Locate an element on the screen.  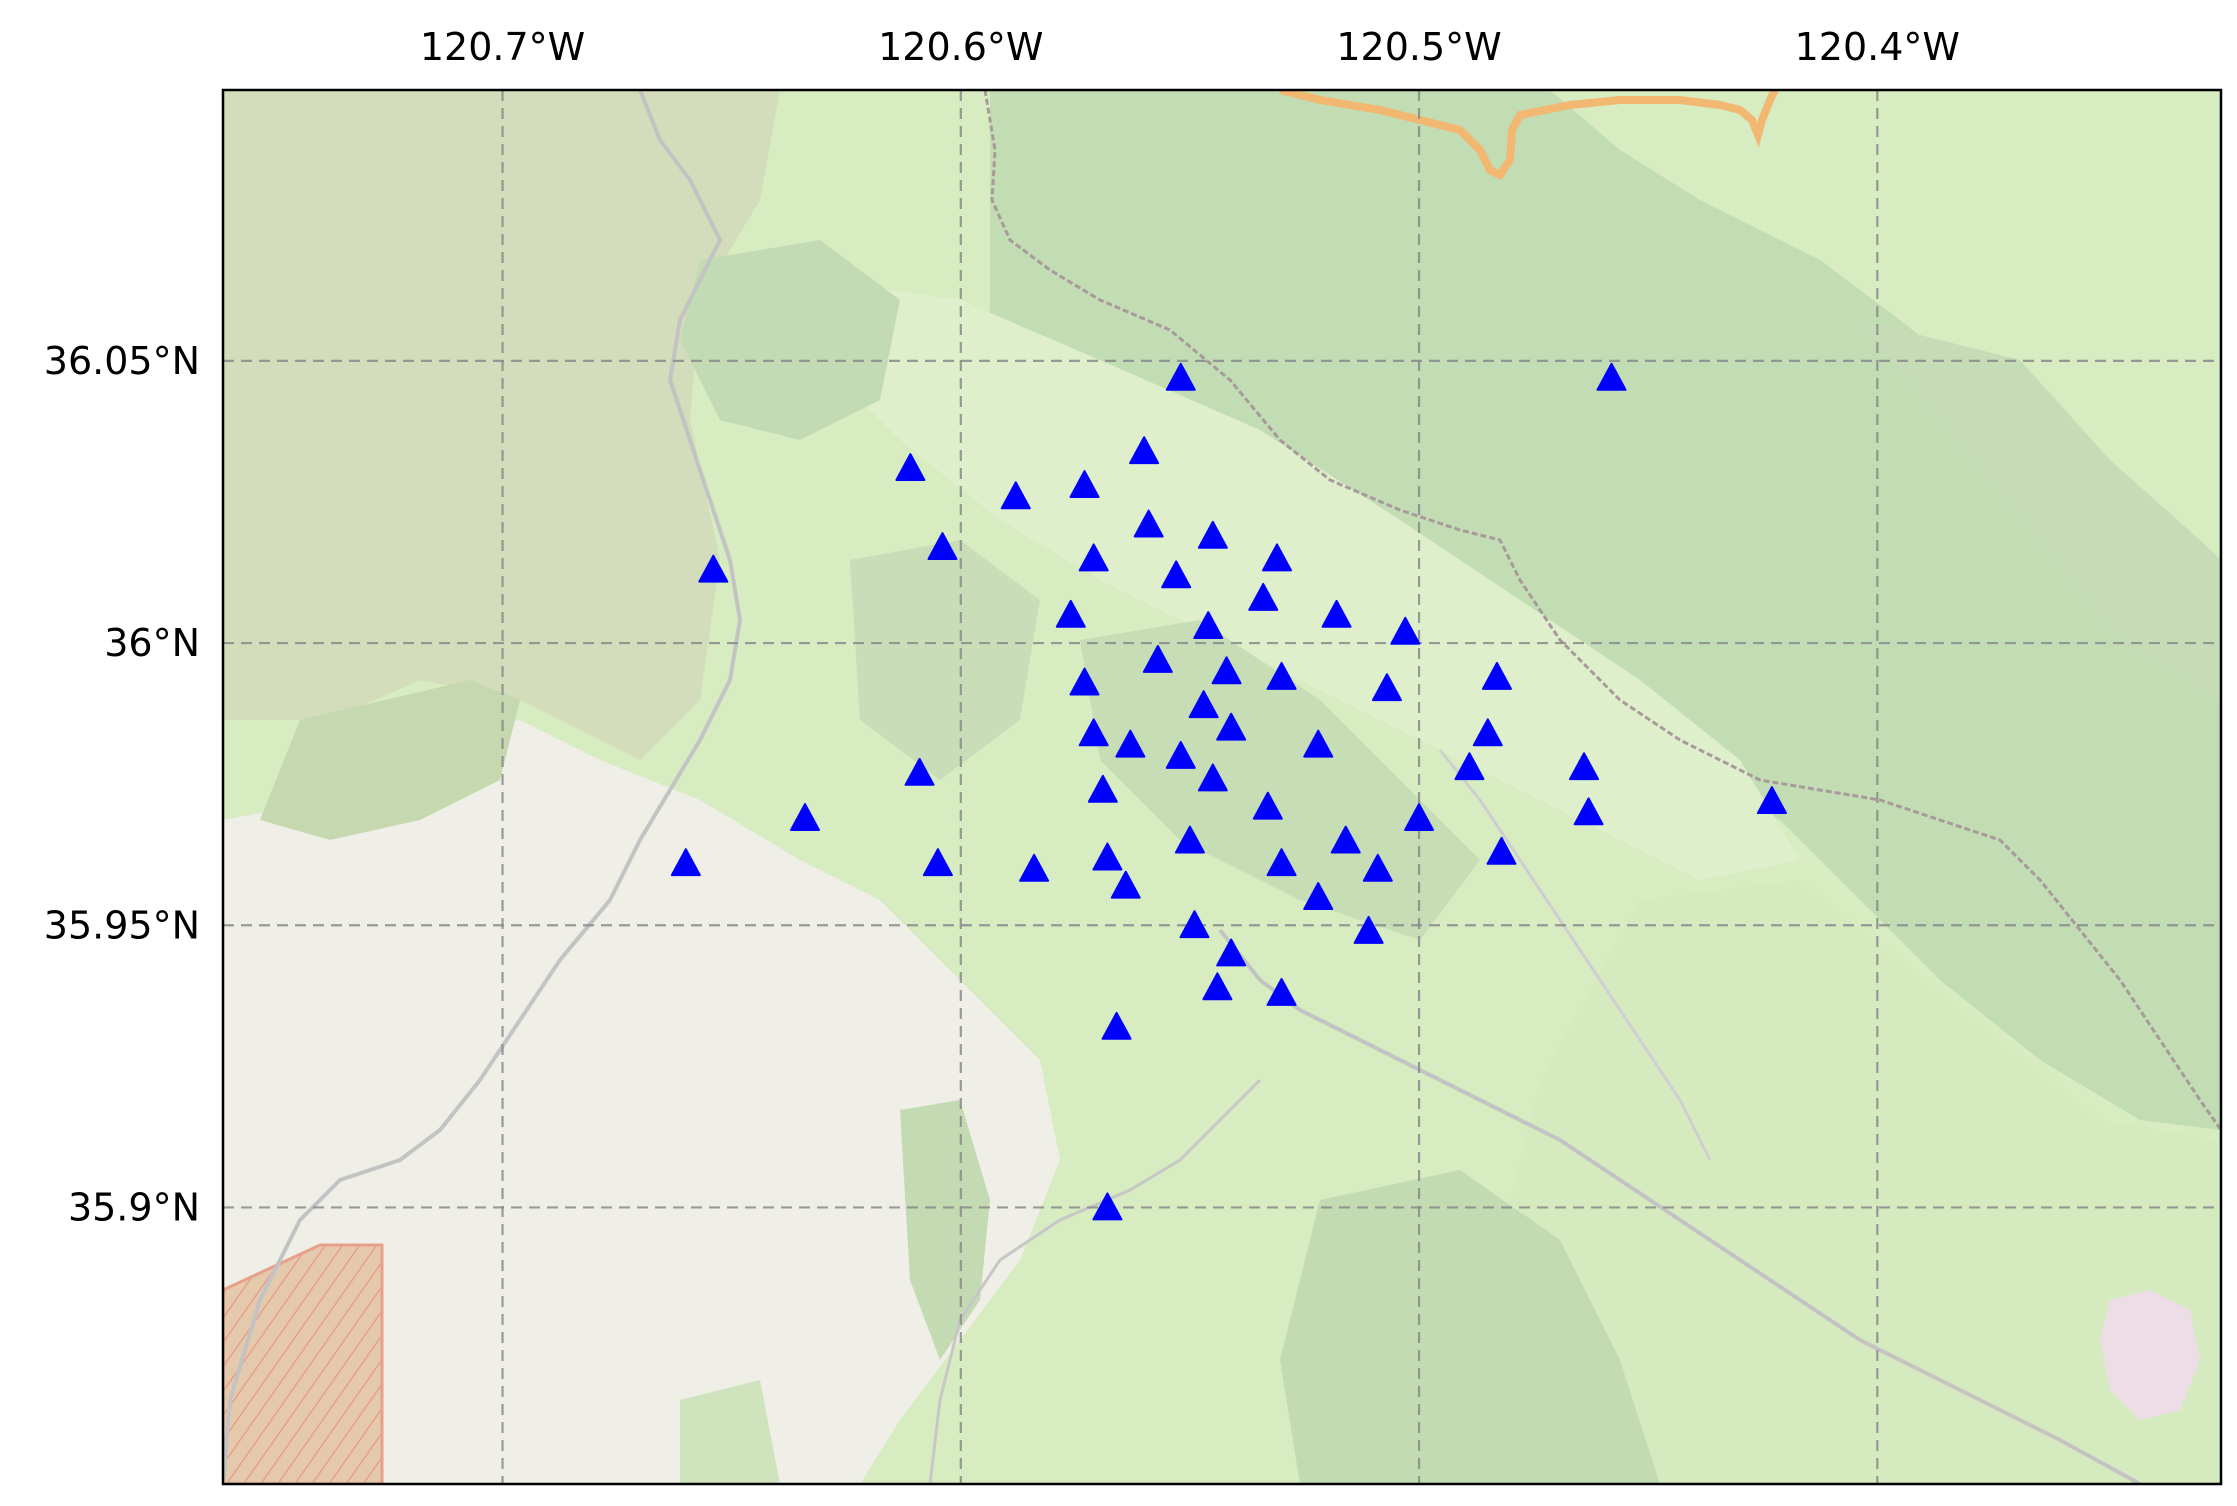
longitude-tick-label: 120.7°W is located at coordinates (502, 47).